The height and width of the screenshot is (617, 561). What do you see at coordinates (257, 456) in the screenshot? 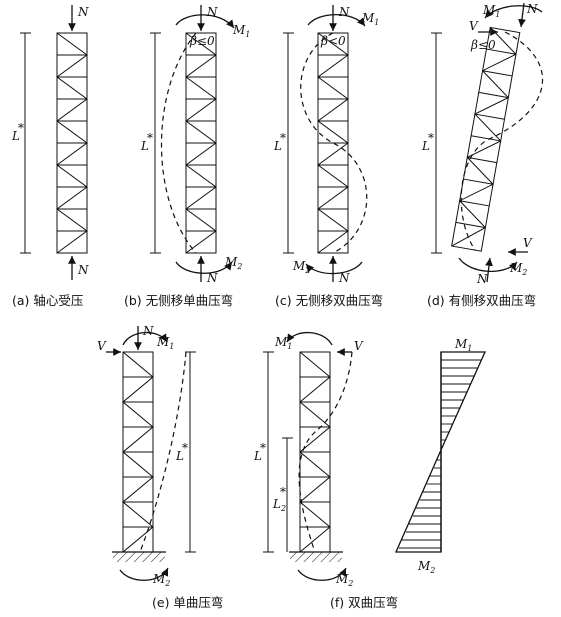
I see `label-Lstar-f: L` at bounding box center [257, 456].